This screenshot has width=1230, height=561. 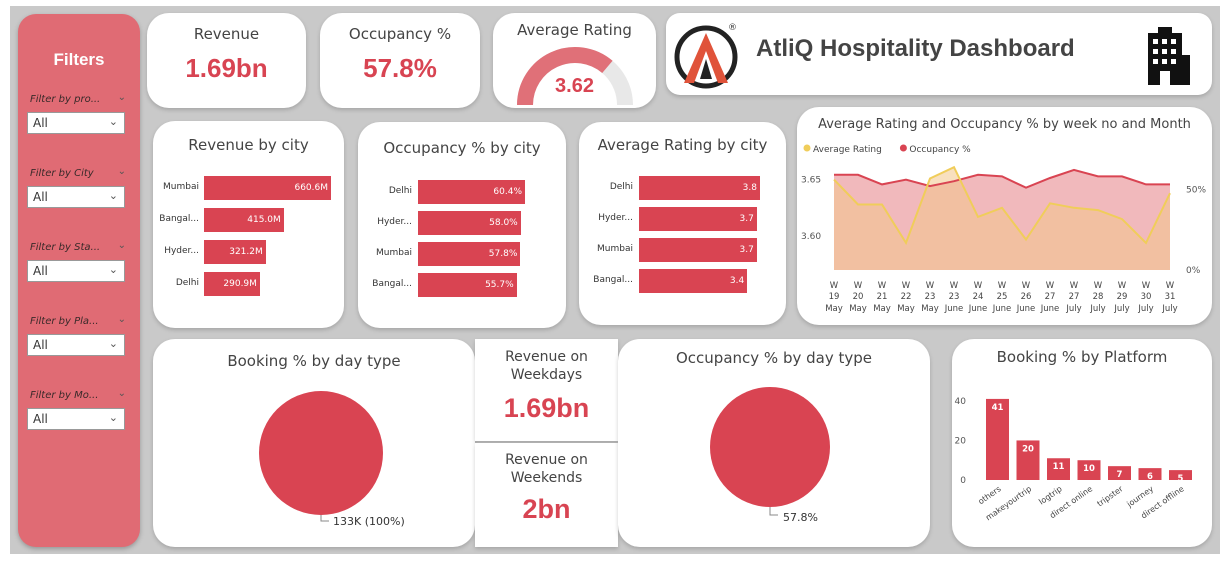 I want to click on y-right-tick-label: 0%, so click(x=1193, y=271).